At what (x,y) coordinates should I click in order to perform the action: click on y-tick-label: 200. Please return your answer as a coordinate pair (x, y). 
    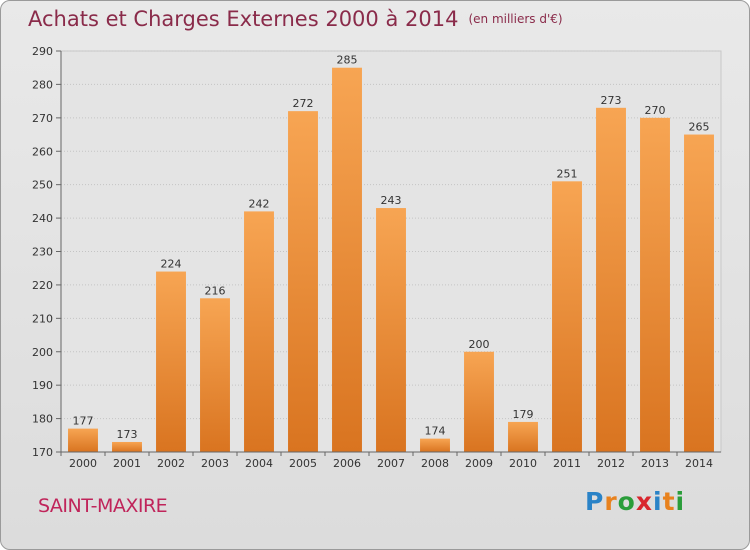
    Looking at the image, I should click on (42, 352).